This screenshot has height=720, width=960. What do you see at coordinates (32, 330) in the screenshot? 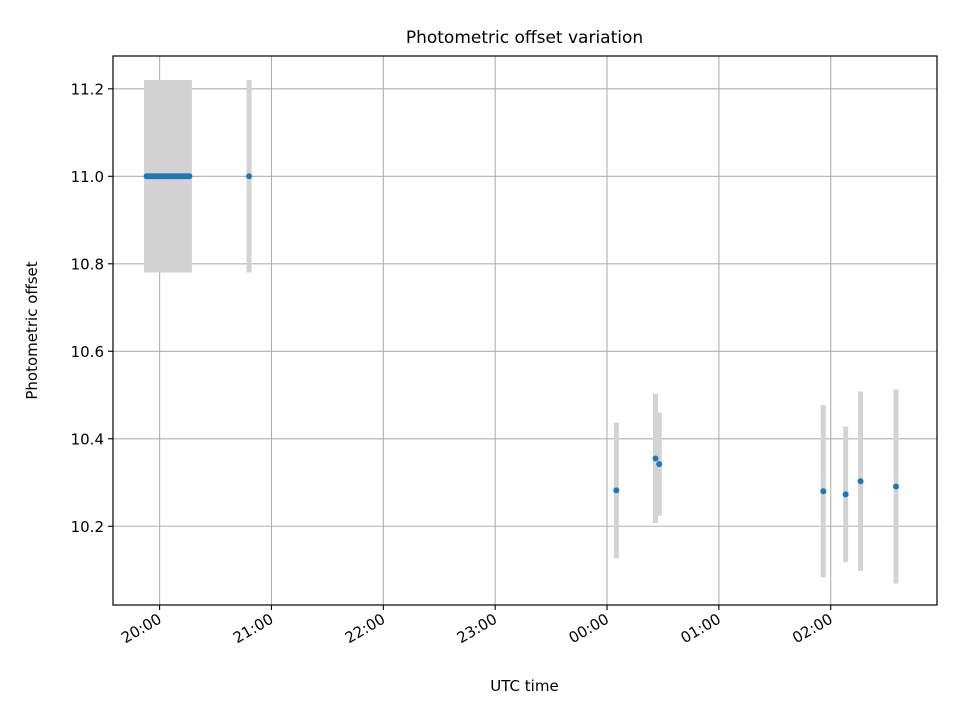
I see `y-axis-label: Photometric offset` at bounding box center [32, 330].